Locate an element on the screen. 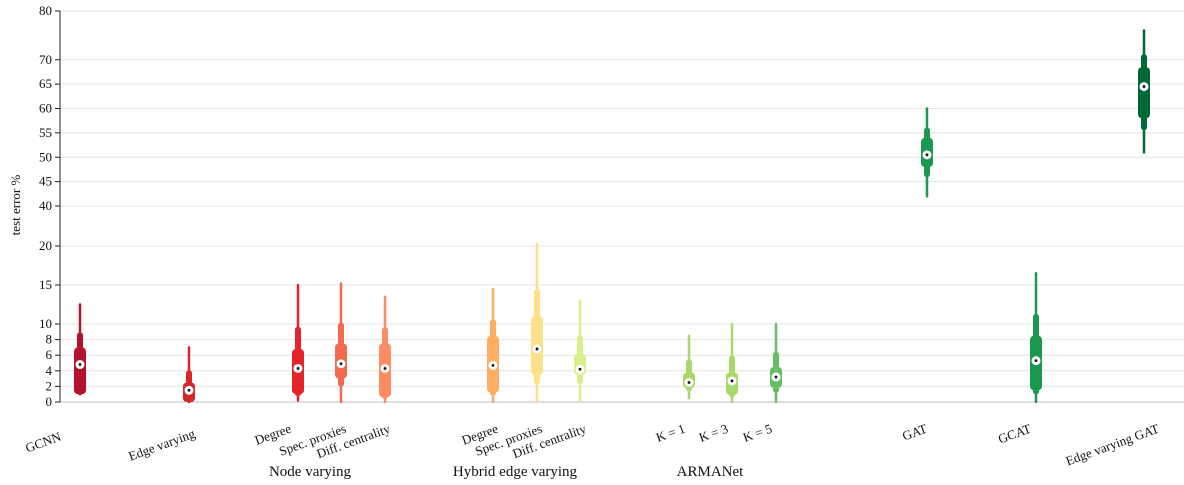 The width and height of the screenshot is (1184, 485). x-tick-label: K = 1 is located at coordinates (670, 433).